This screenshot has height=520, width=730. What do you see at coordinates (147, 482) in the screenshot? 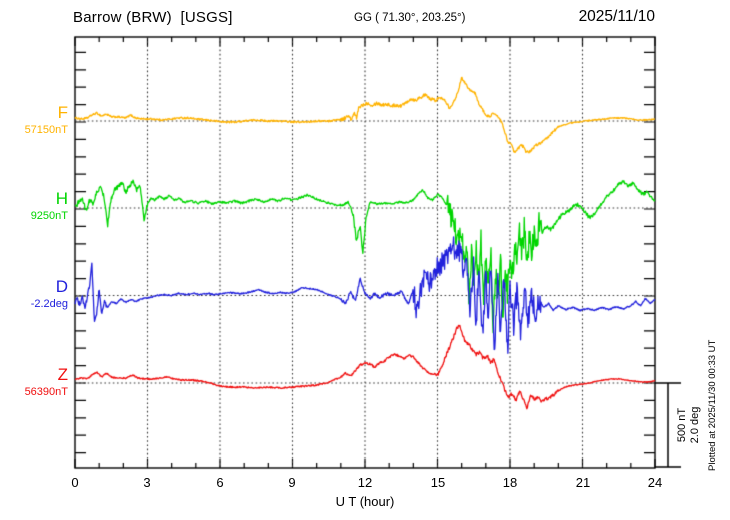
I see `x-tick-label-3: 3` at bounding box center [147, 482].